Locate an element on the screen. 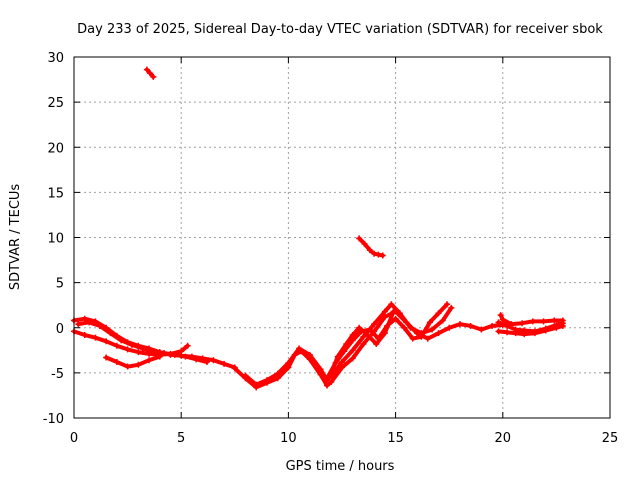  y-axis-label: SDTVAR / TECUs is located at coordinates (15, 237).